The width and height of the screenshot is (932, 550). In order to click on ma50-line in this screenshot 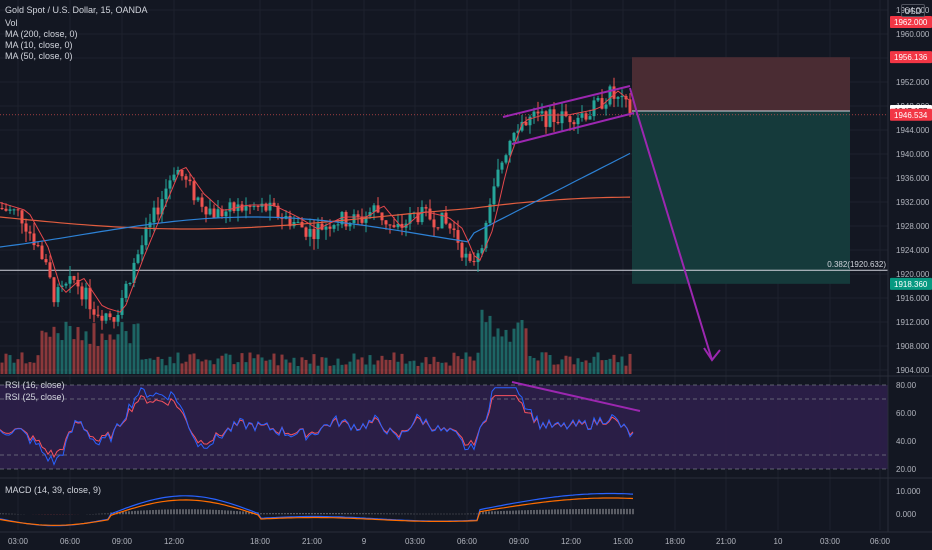, I will do `click(315, 200)`.